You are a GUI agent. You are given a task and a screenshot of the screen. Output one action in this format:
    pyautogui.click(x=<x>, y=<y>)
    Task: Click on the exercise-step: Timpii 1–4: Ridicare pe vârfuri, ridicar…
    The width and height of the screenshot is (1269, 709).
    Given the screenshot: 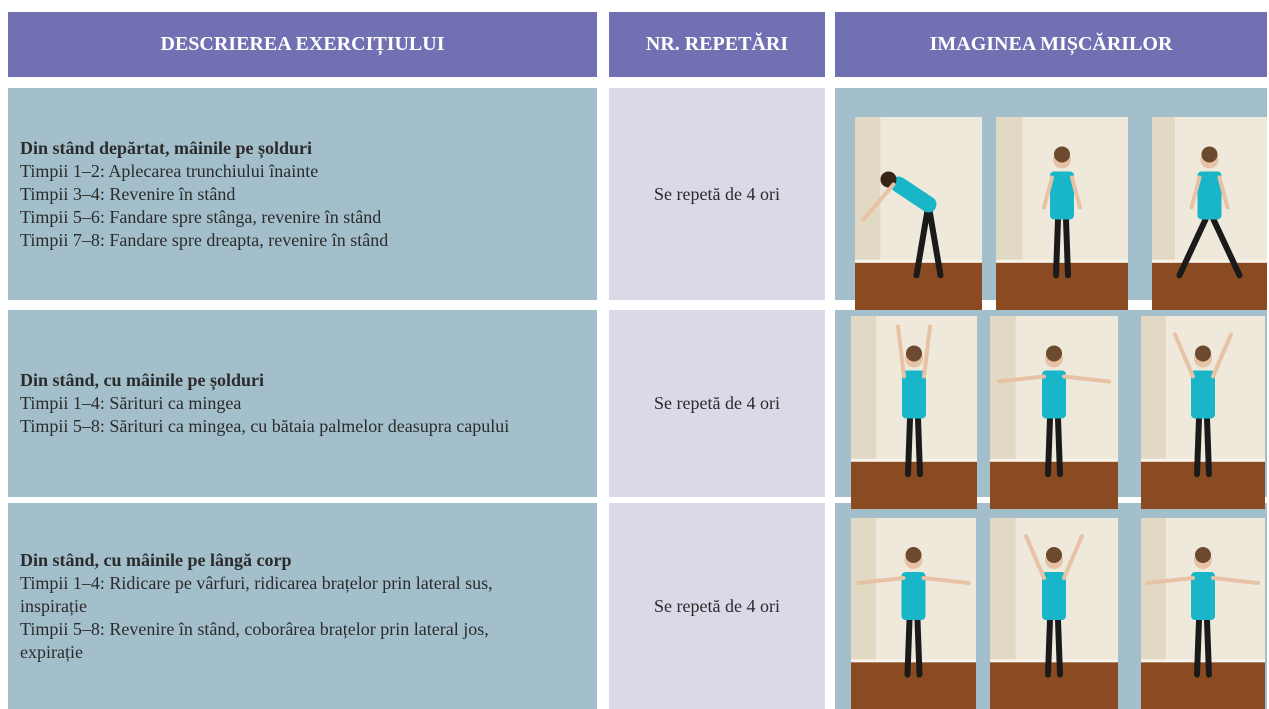 What is the action you would take?
    pyautogui.click(x=256, y=594)
    